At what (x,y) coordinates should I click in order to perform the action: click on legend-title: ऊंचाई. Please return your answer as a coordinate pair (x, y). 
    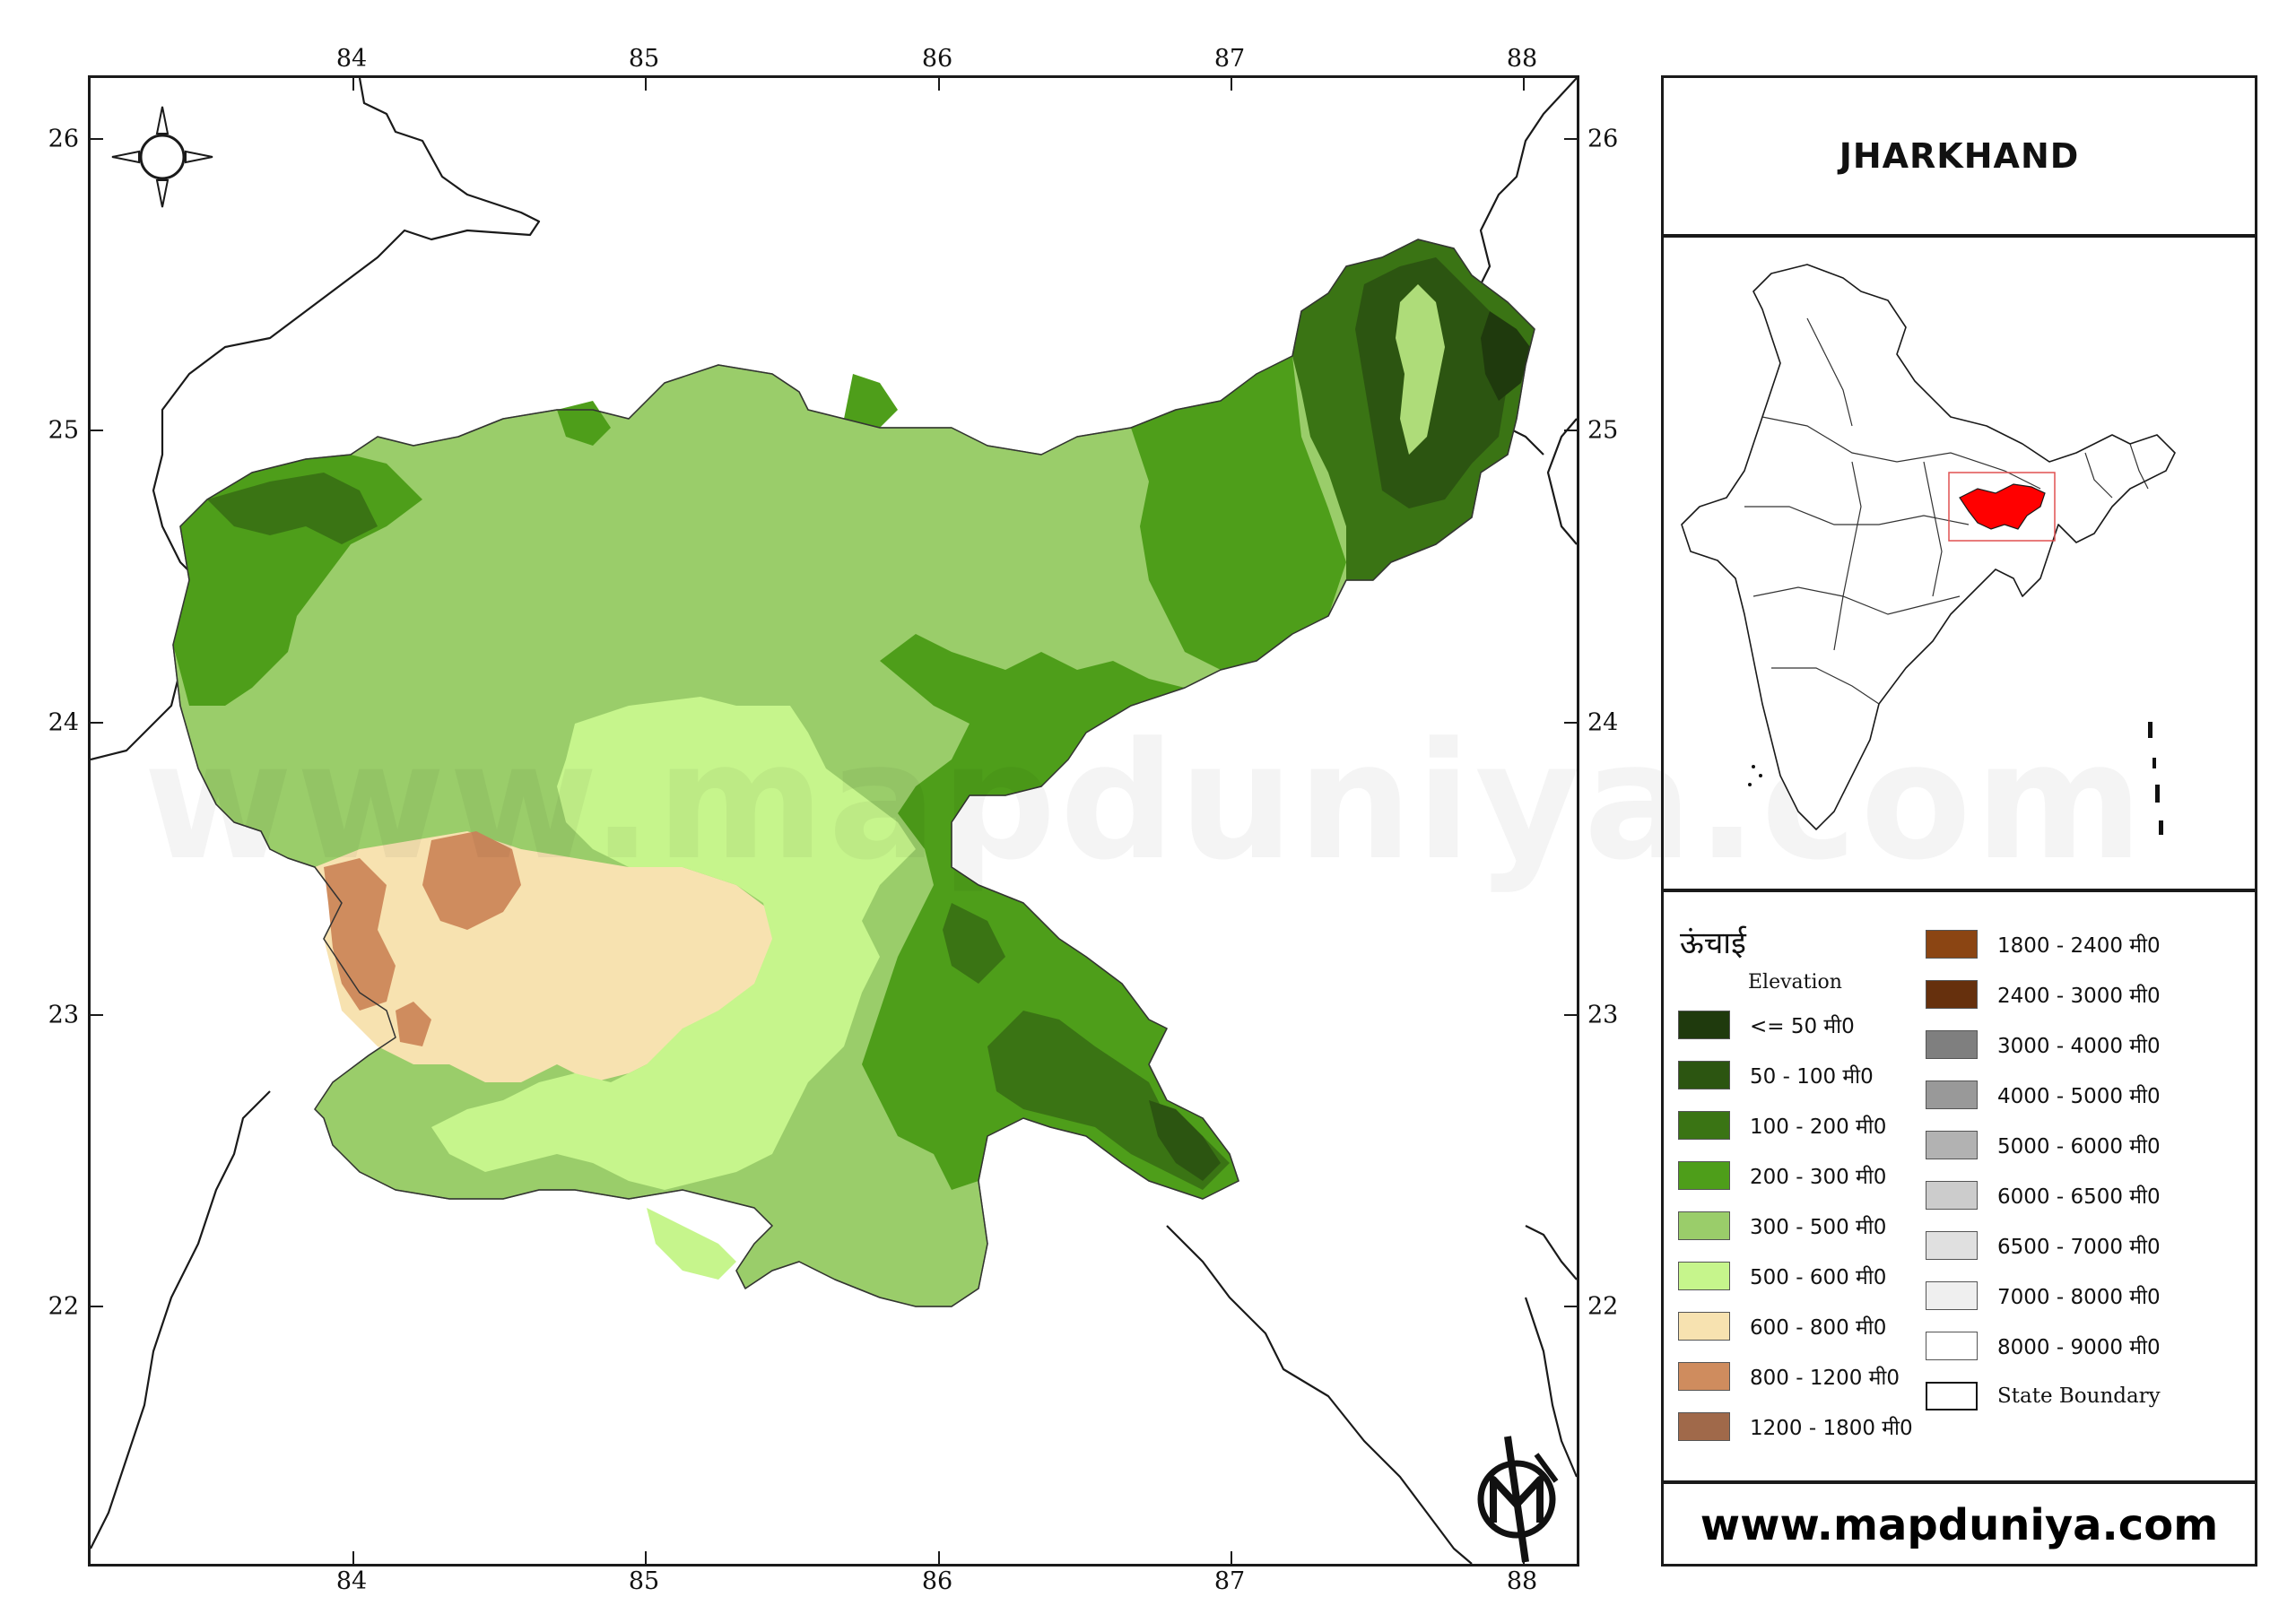
    Looking at the image, I should click on (1713, 943).